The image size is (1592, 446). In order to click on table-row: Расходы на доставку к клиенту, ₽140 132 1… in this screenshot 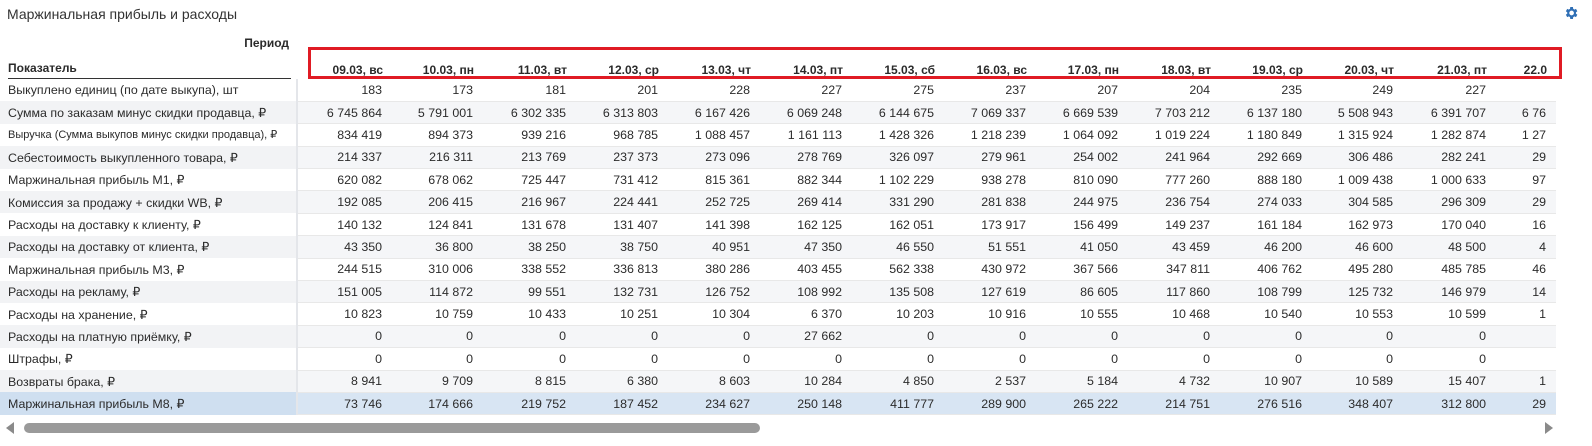, I will do `click(778, 225)`.